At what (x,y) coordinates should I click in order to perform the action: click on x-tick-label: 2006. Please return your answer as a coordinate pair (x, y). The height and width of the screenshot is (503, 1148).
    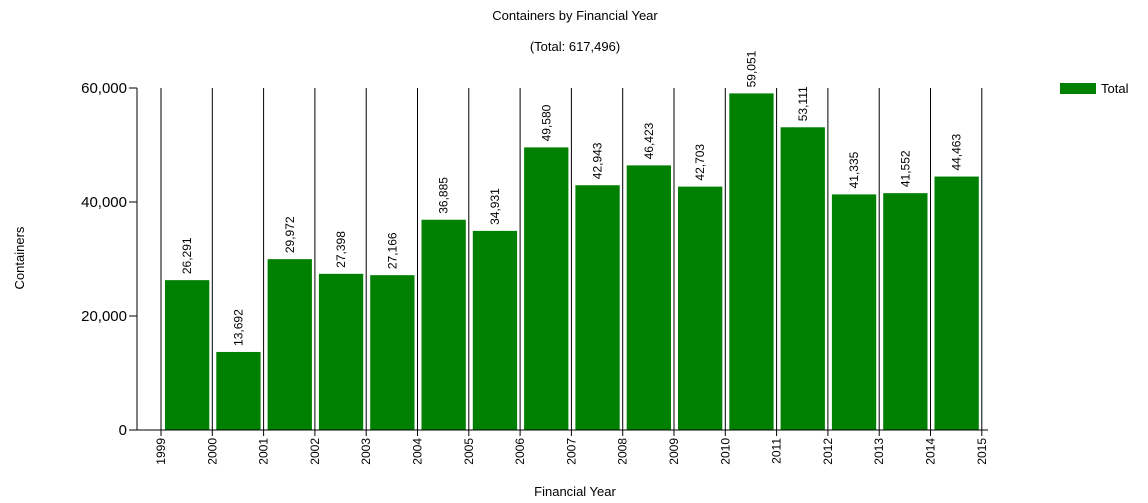
    Looking at the image, I should click on (520, 451).